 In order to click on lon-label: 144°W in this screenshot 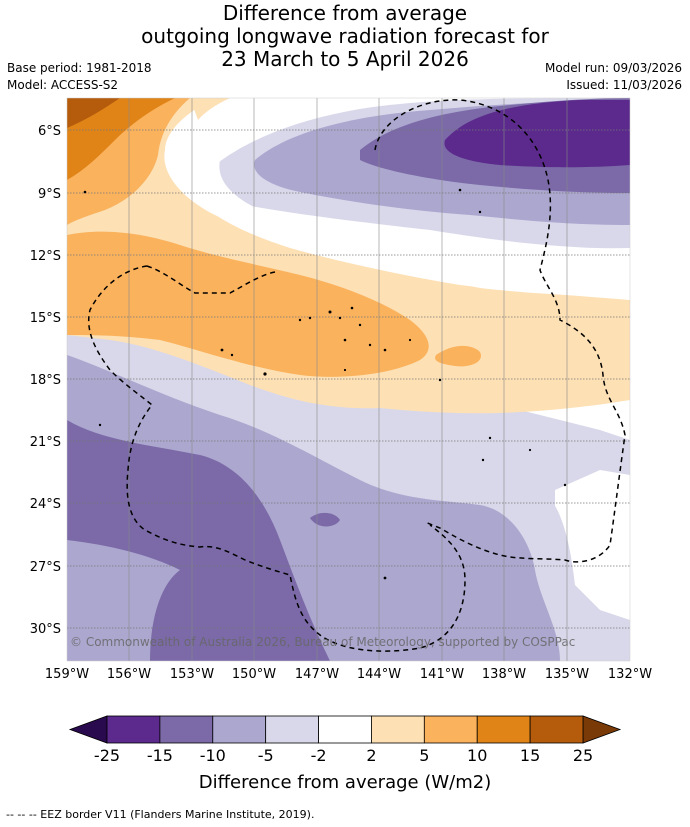, I will do `click(379, 674)`.